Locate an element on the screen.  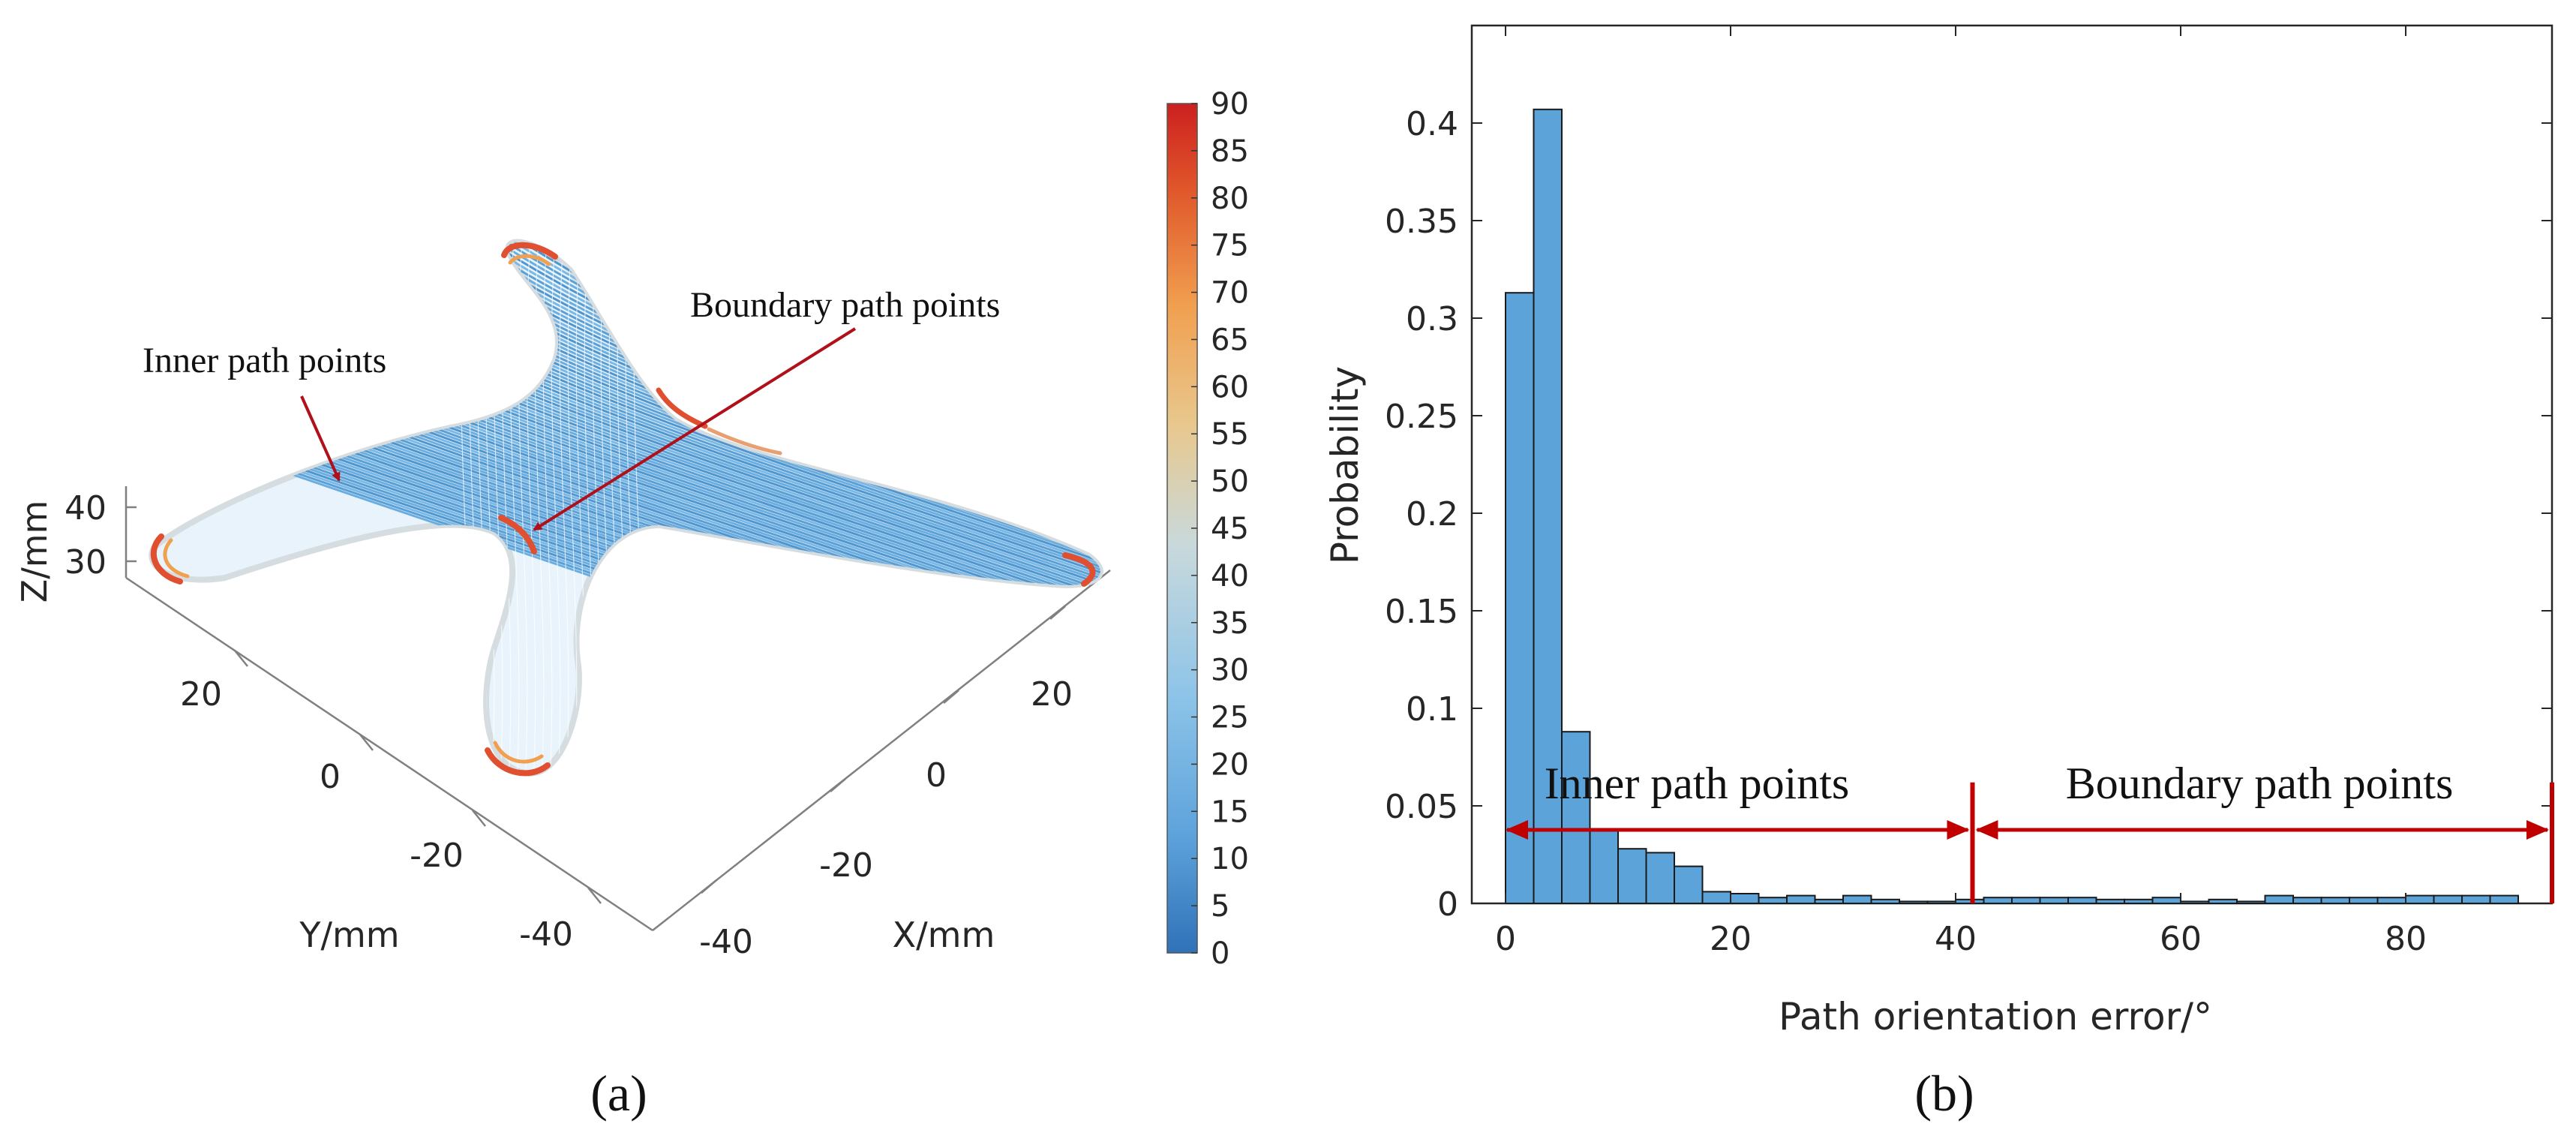
histogram-y-tick-label: 0.25 is located at coordinates (1421, 417).